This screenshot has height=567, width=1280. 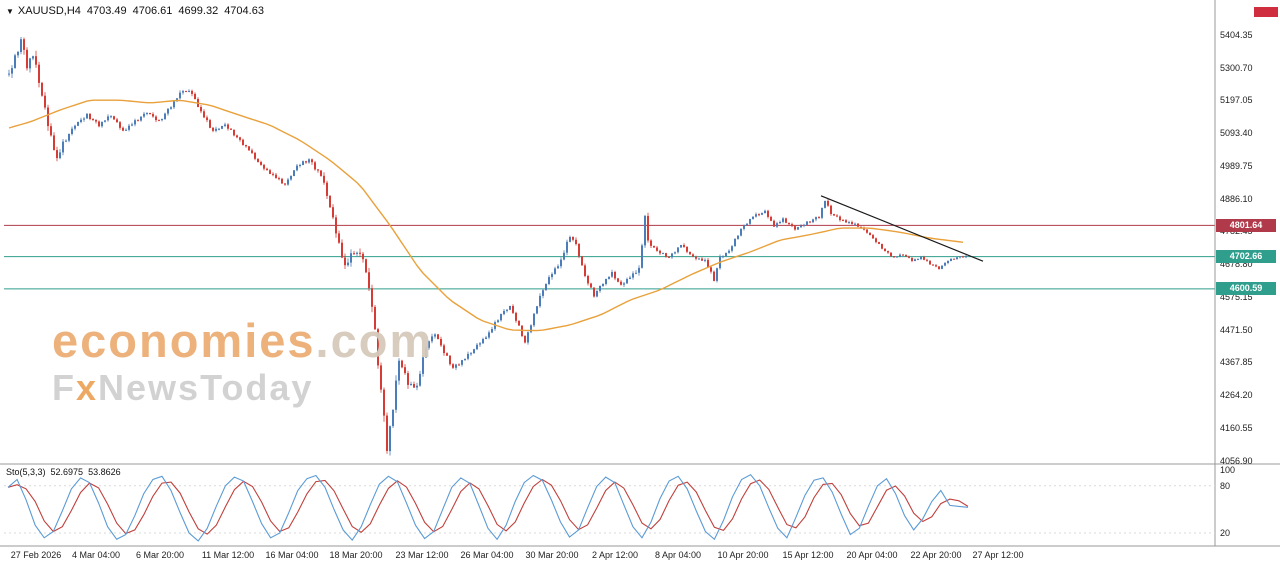 I want to click on date-label: 10 Apr 20:00, so click(x=743, y=555).